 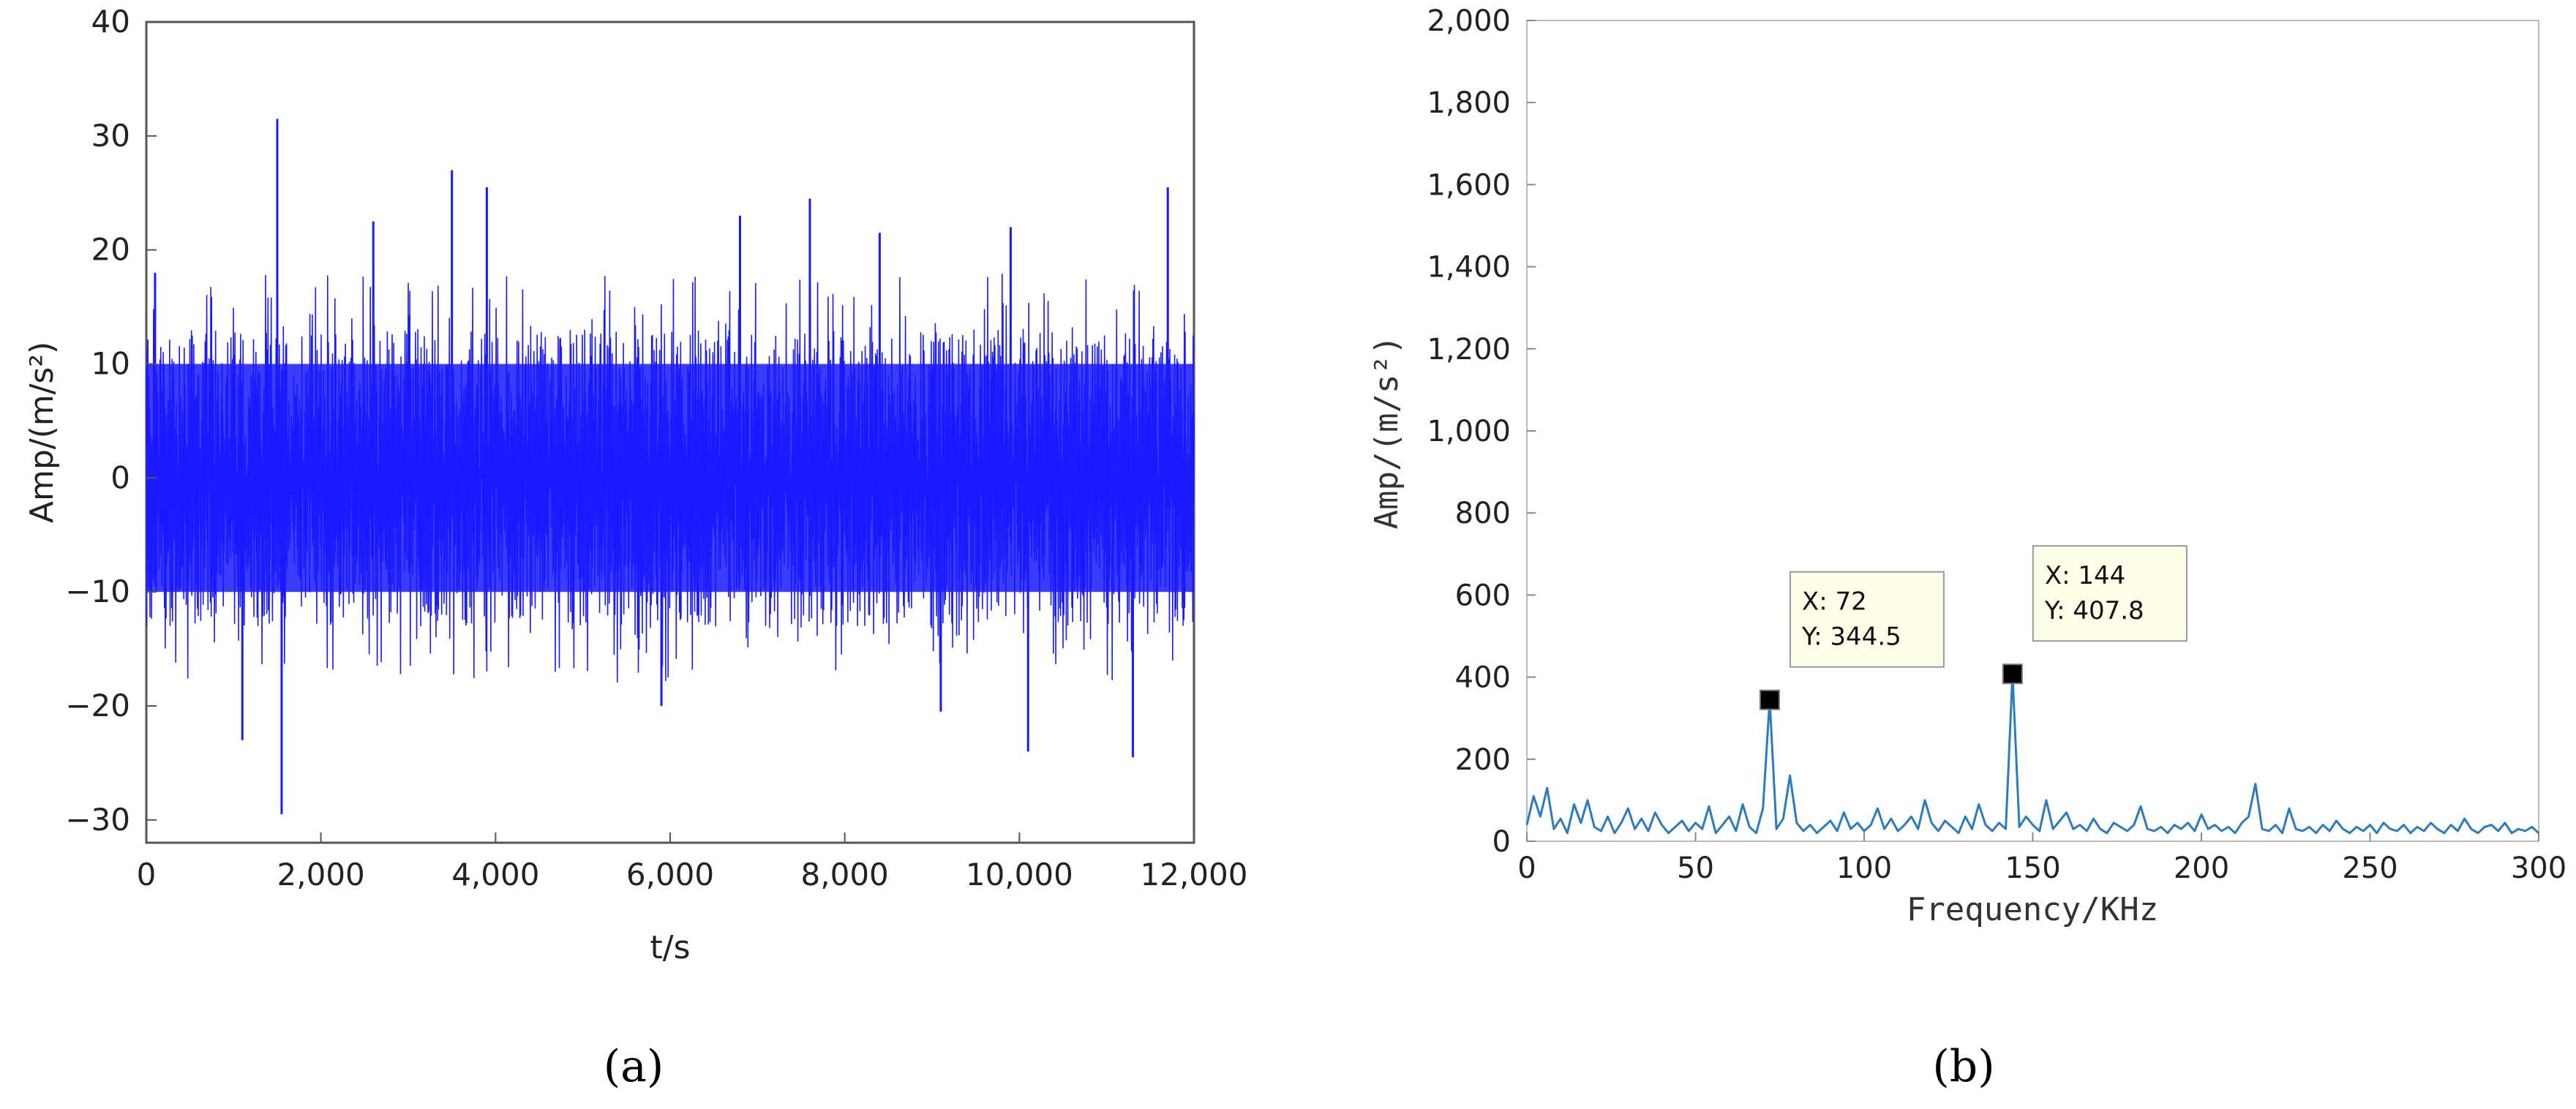 I want to click on panel-a-x-tick-label: 0, so click(x=147, y=874).